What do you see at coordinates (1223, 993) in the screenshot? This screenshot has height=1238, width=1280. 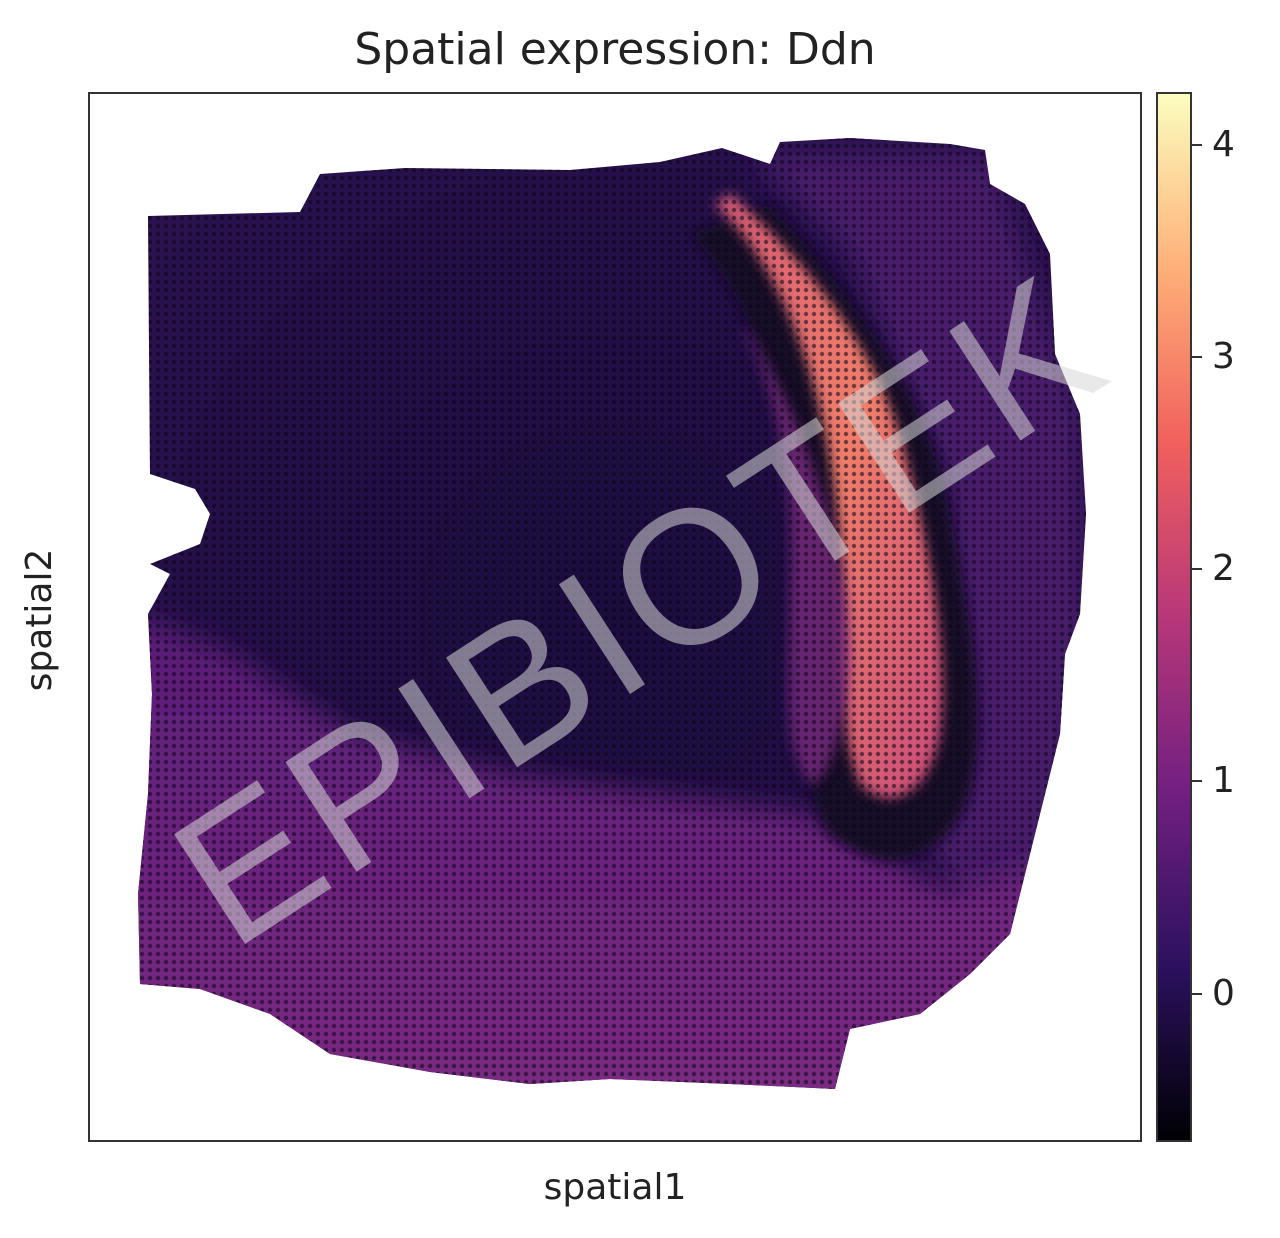 I see `colorbar-tick-label: 0` at bounding box center [1223, 993].